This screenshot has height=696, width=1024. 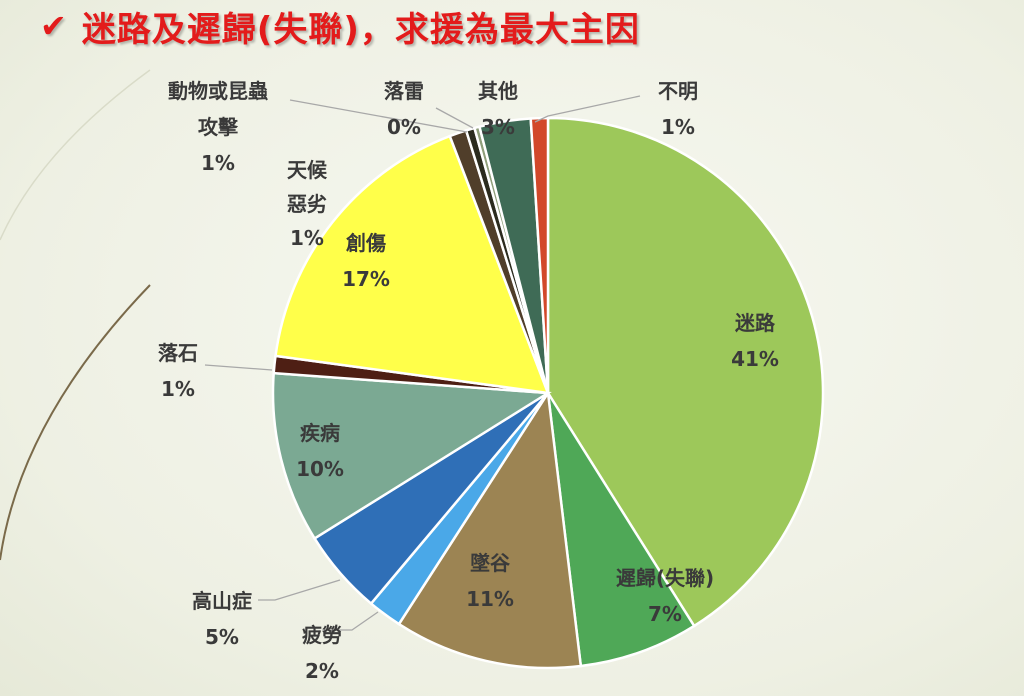 I want to click on slice-category-label: 落雷, so click(x=404, y=91).